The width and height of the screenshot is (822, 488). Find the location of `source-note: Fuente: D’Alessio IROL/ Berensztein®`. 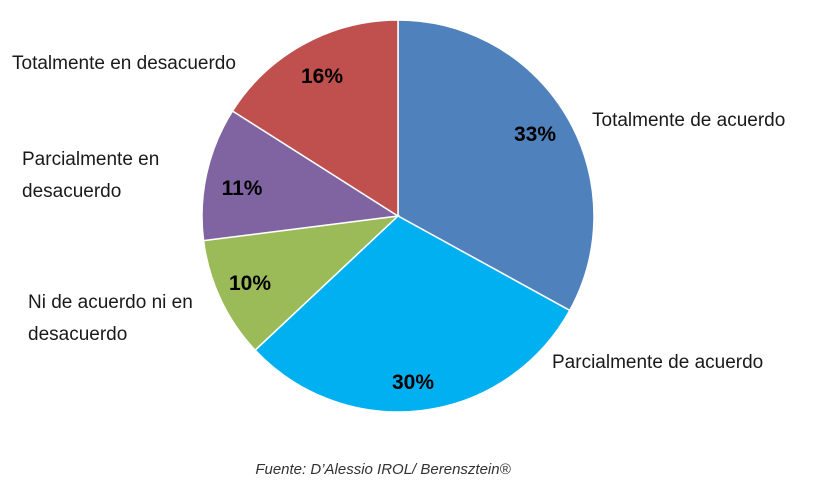

source-note: Fuente: D’Alessio IROL/ Berensztein® is located at coordinates (383, 469).